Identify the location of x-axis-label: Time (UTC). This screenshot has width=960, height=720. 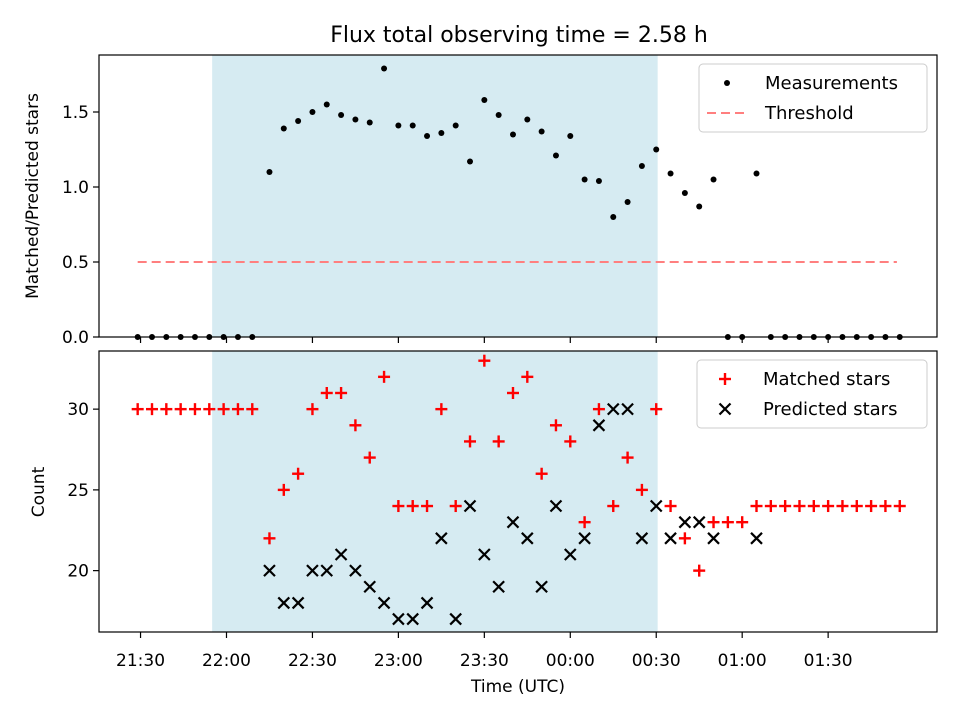
(517, 687).